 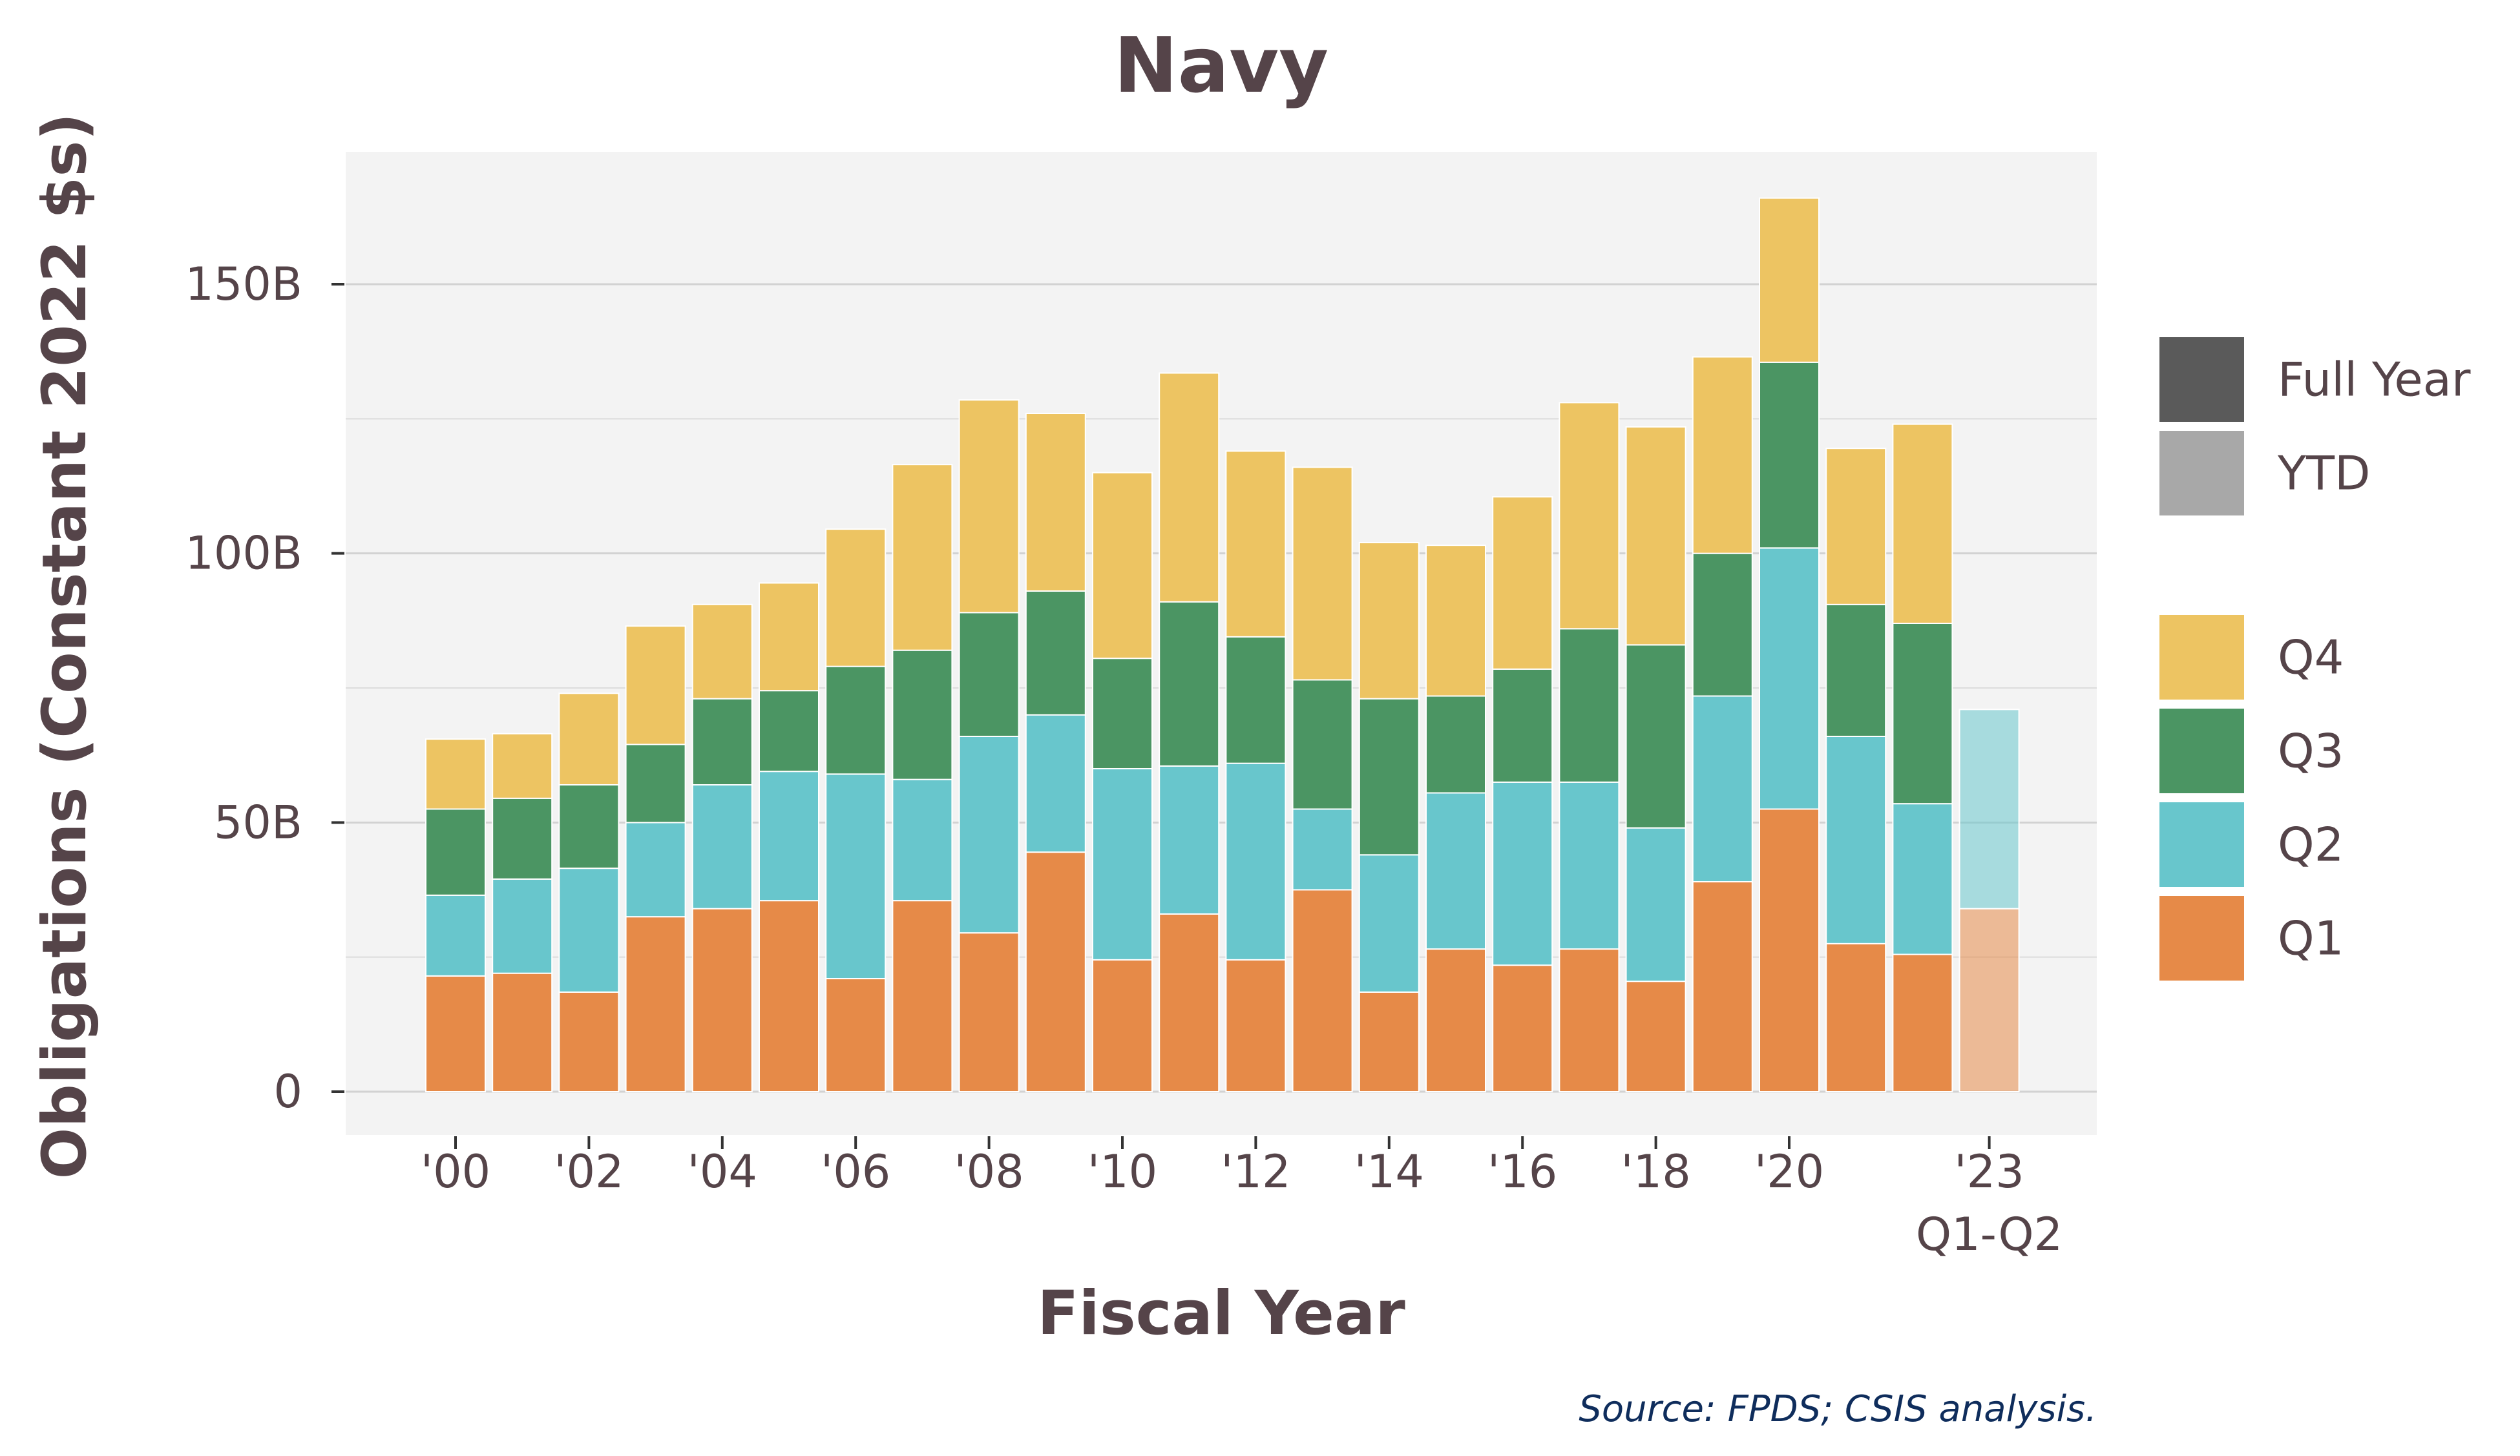 I want to click on bar-segment-q4-2009, so click(x=1055, y=503).